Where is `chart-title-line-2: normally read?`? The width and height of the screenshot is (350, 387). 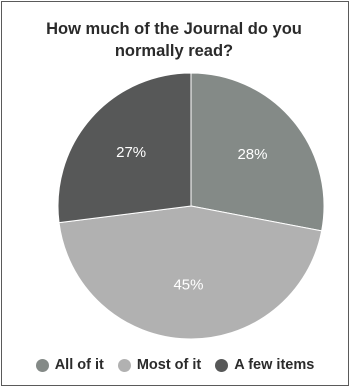
chart-title-line-2: normally read? is located at coordinates (174, 51).